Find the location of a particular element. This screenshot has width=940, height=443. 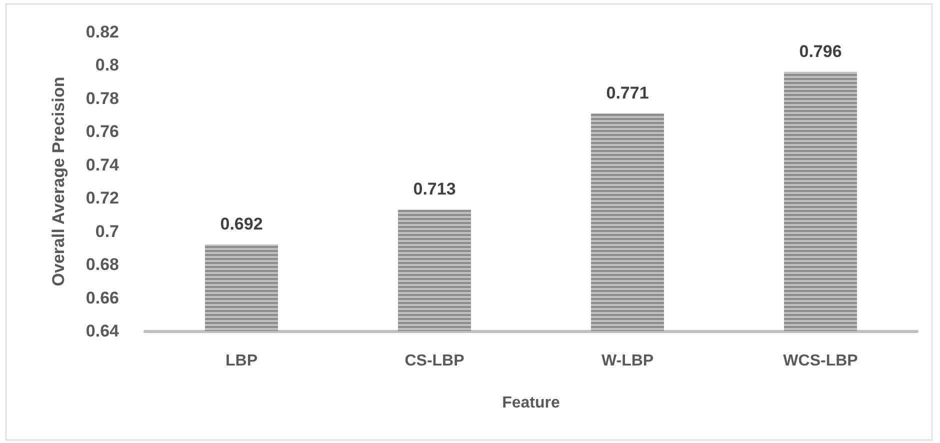

x-tick-label: LBP is located at coordinates (242, 361).